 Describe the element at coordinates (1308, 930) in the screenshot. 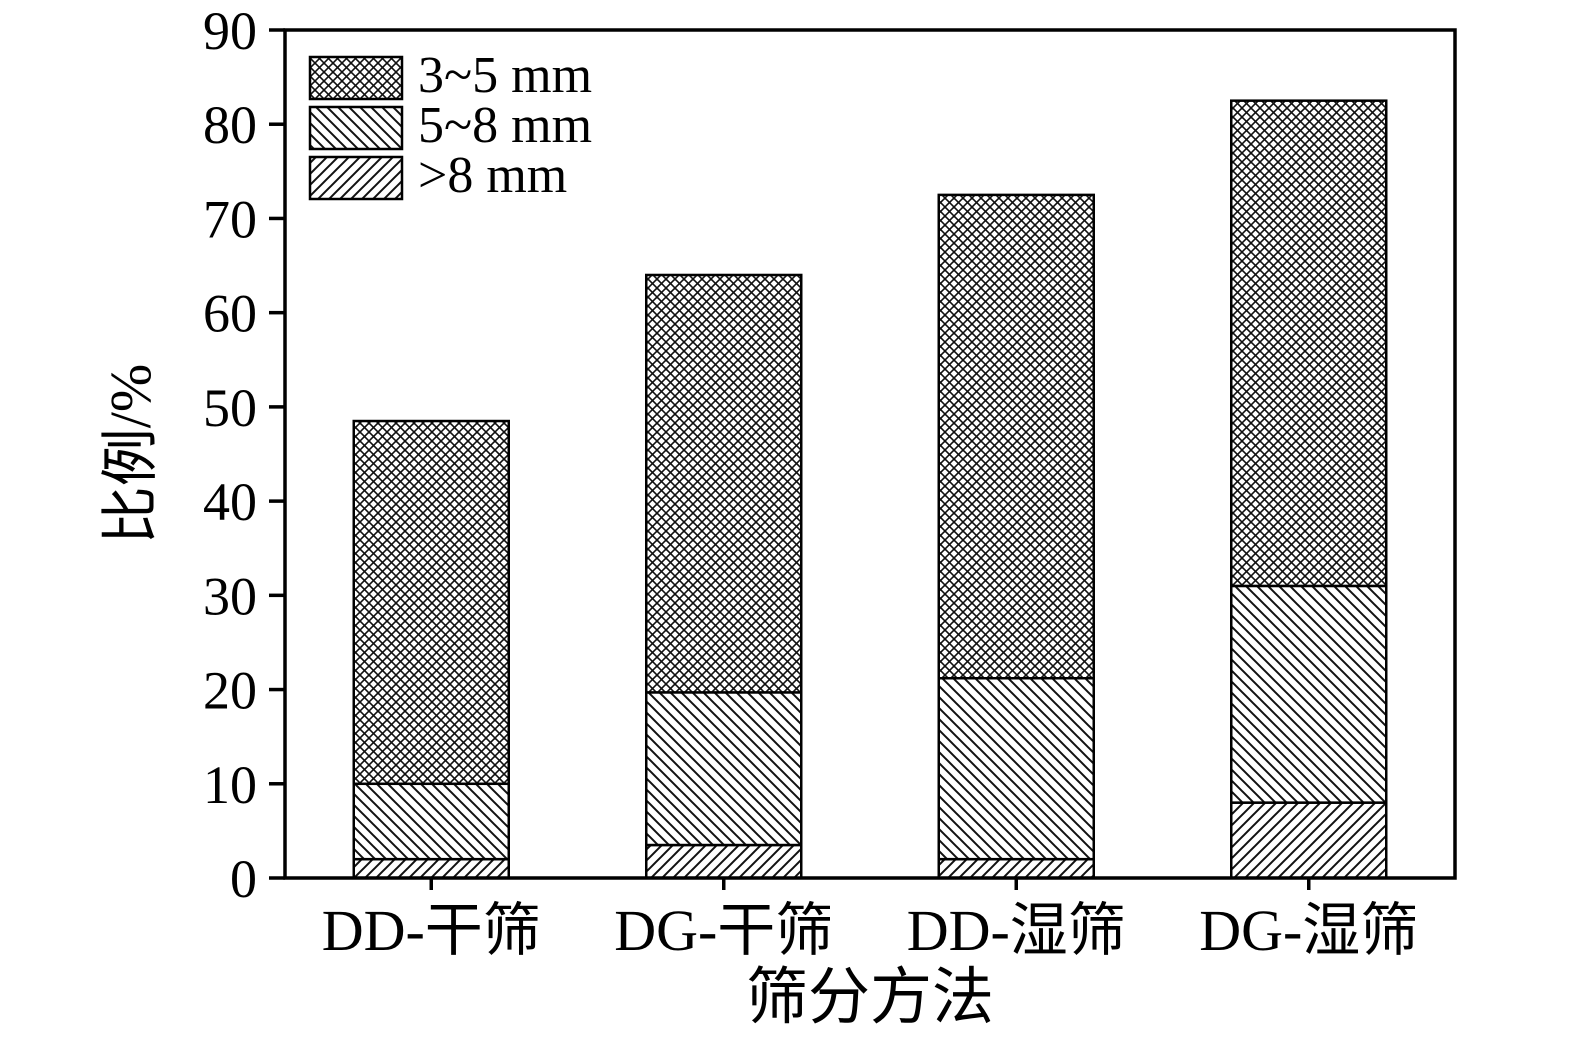

I see `x-category-label: DG-湿筛` at that location.